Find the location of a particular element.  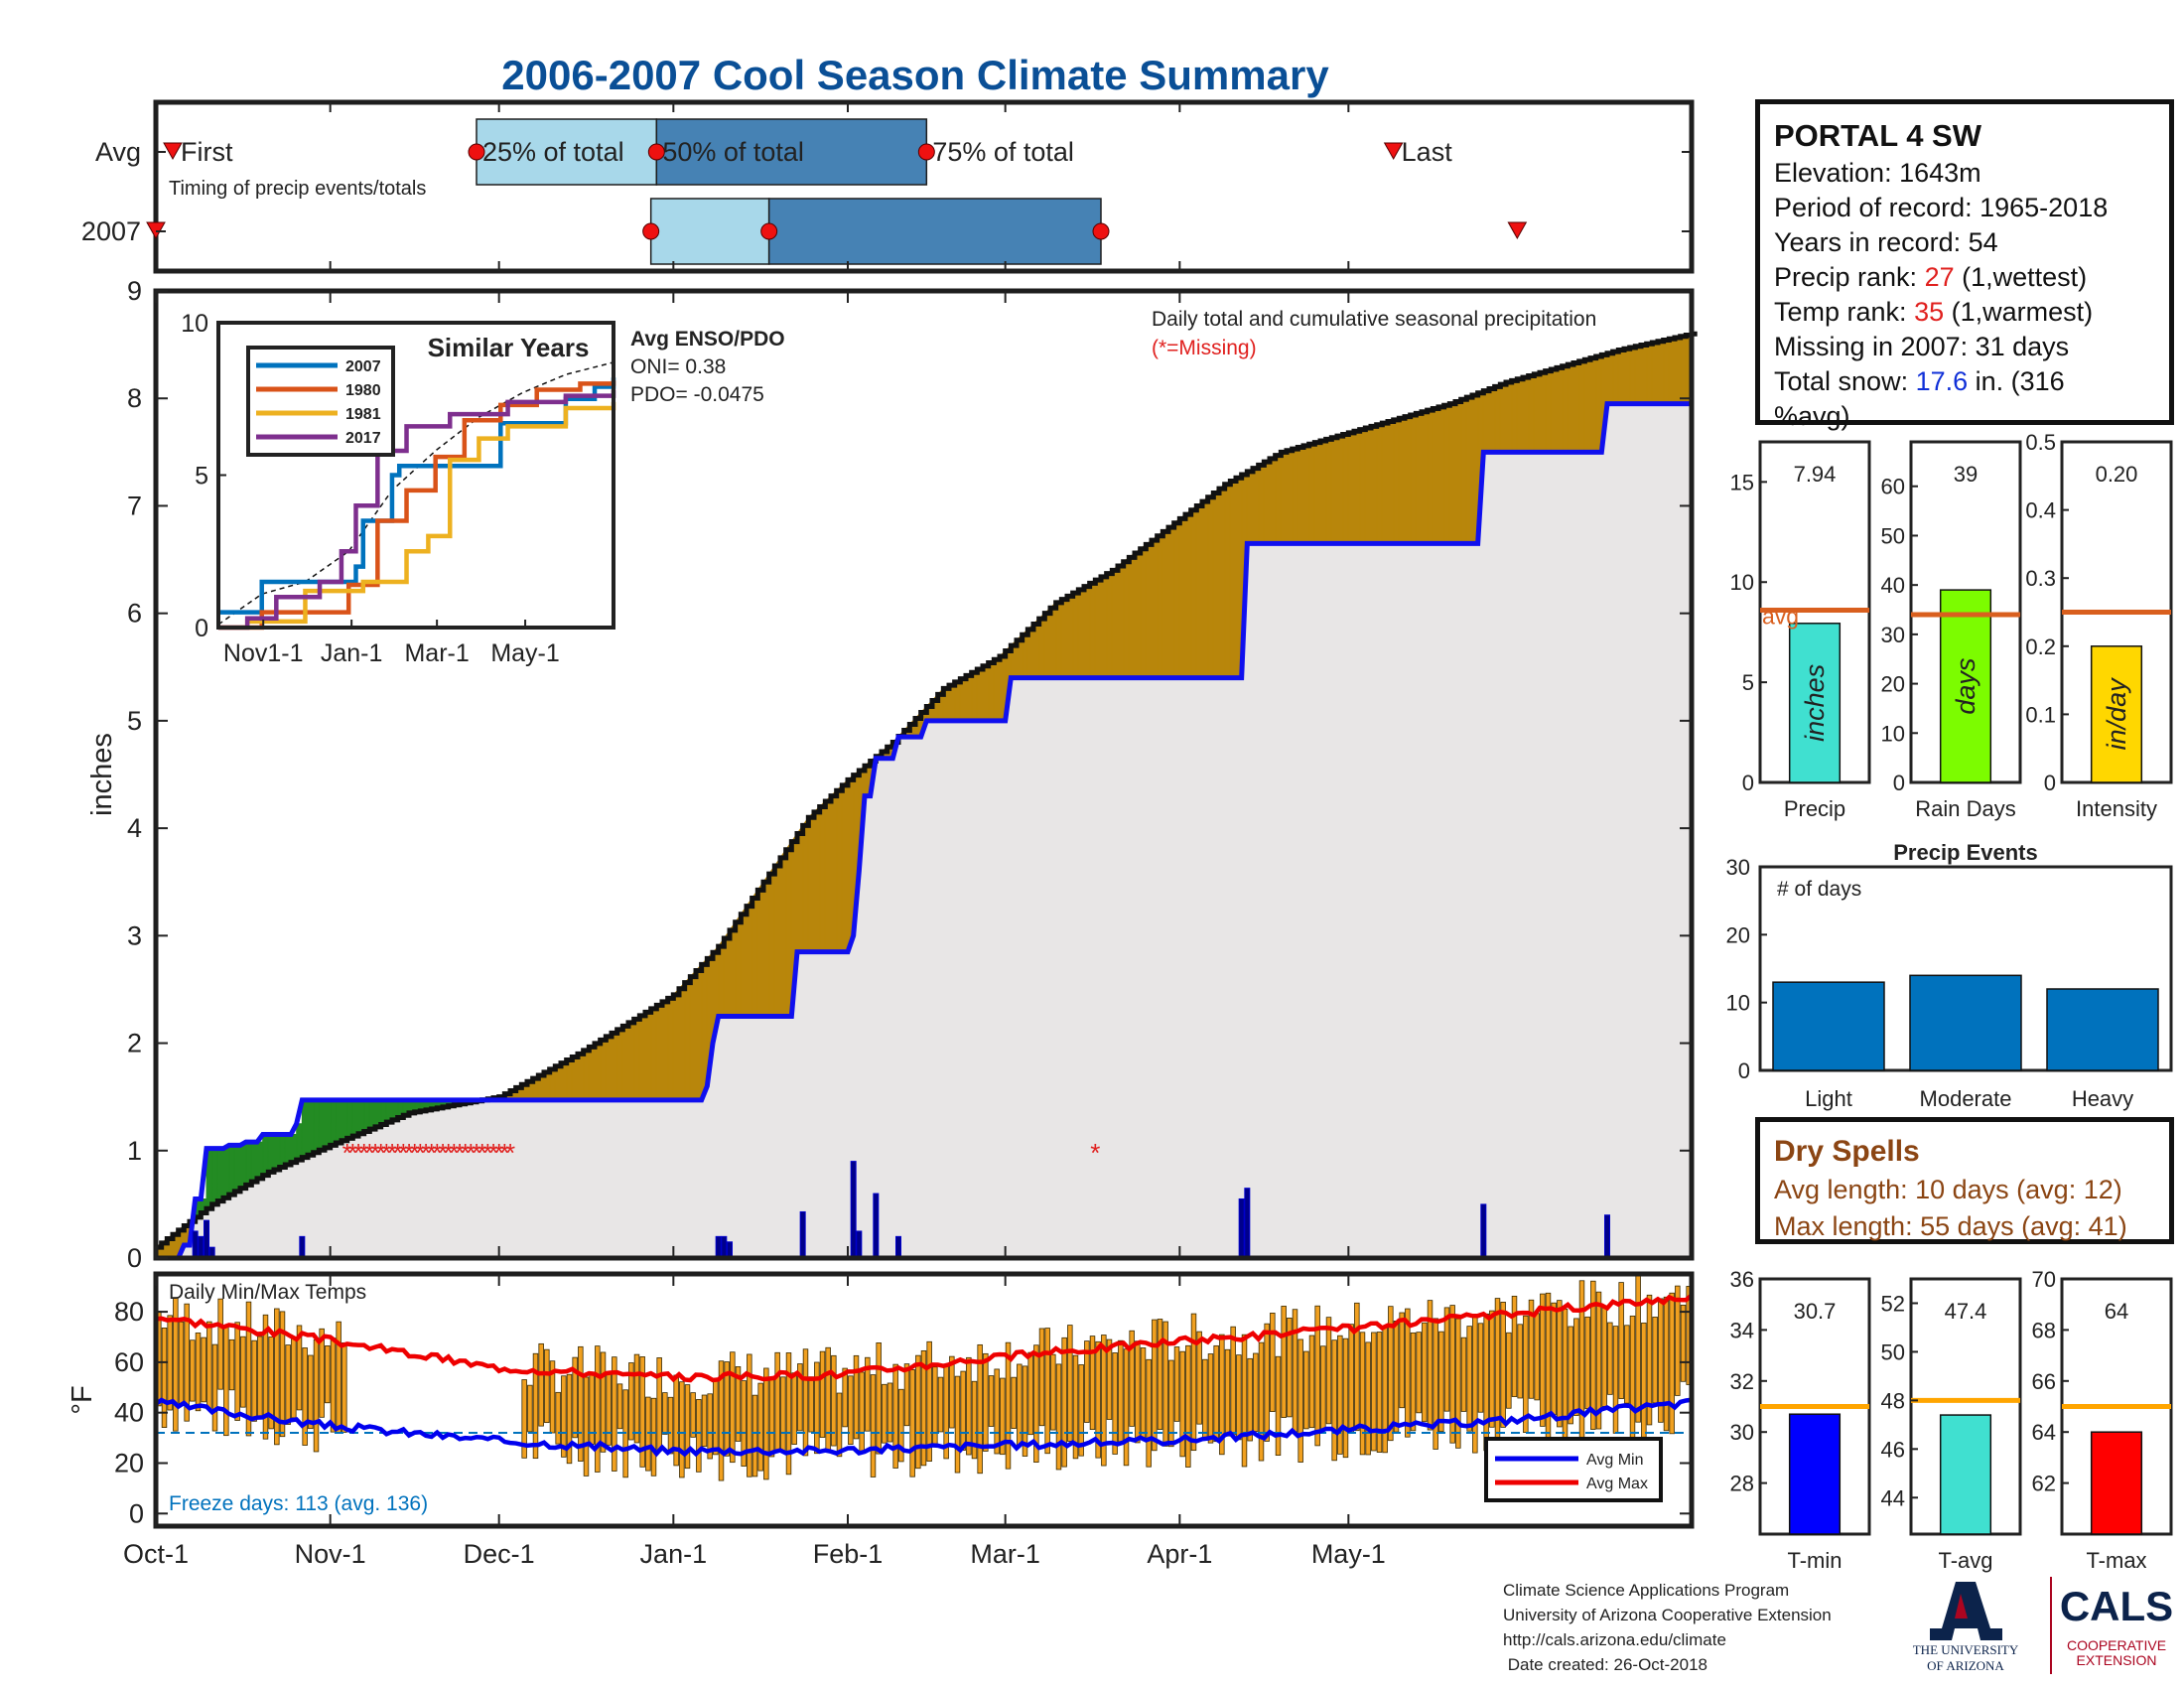

temp-frame is located at coordinates (924, 1400).